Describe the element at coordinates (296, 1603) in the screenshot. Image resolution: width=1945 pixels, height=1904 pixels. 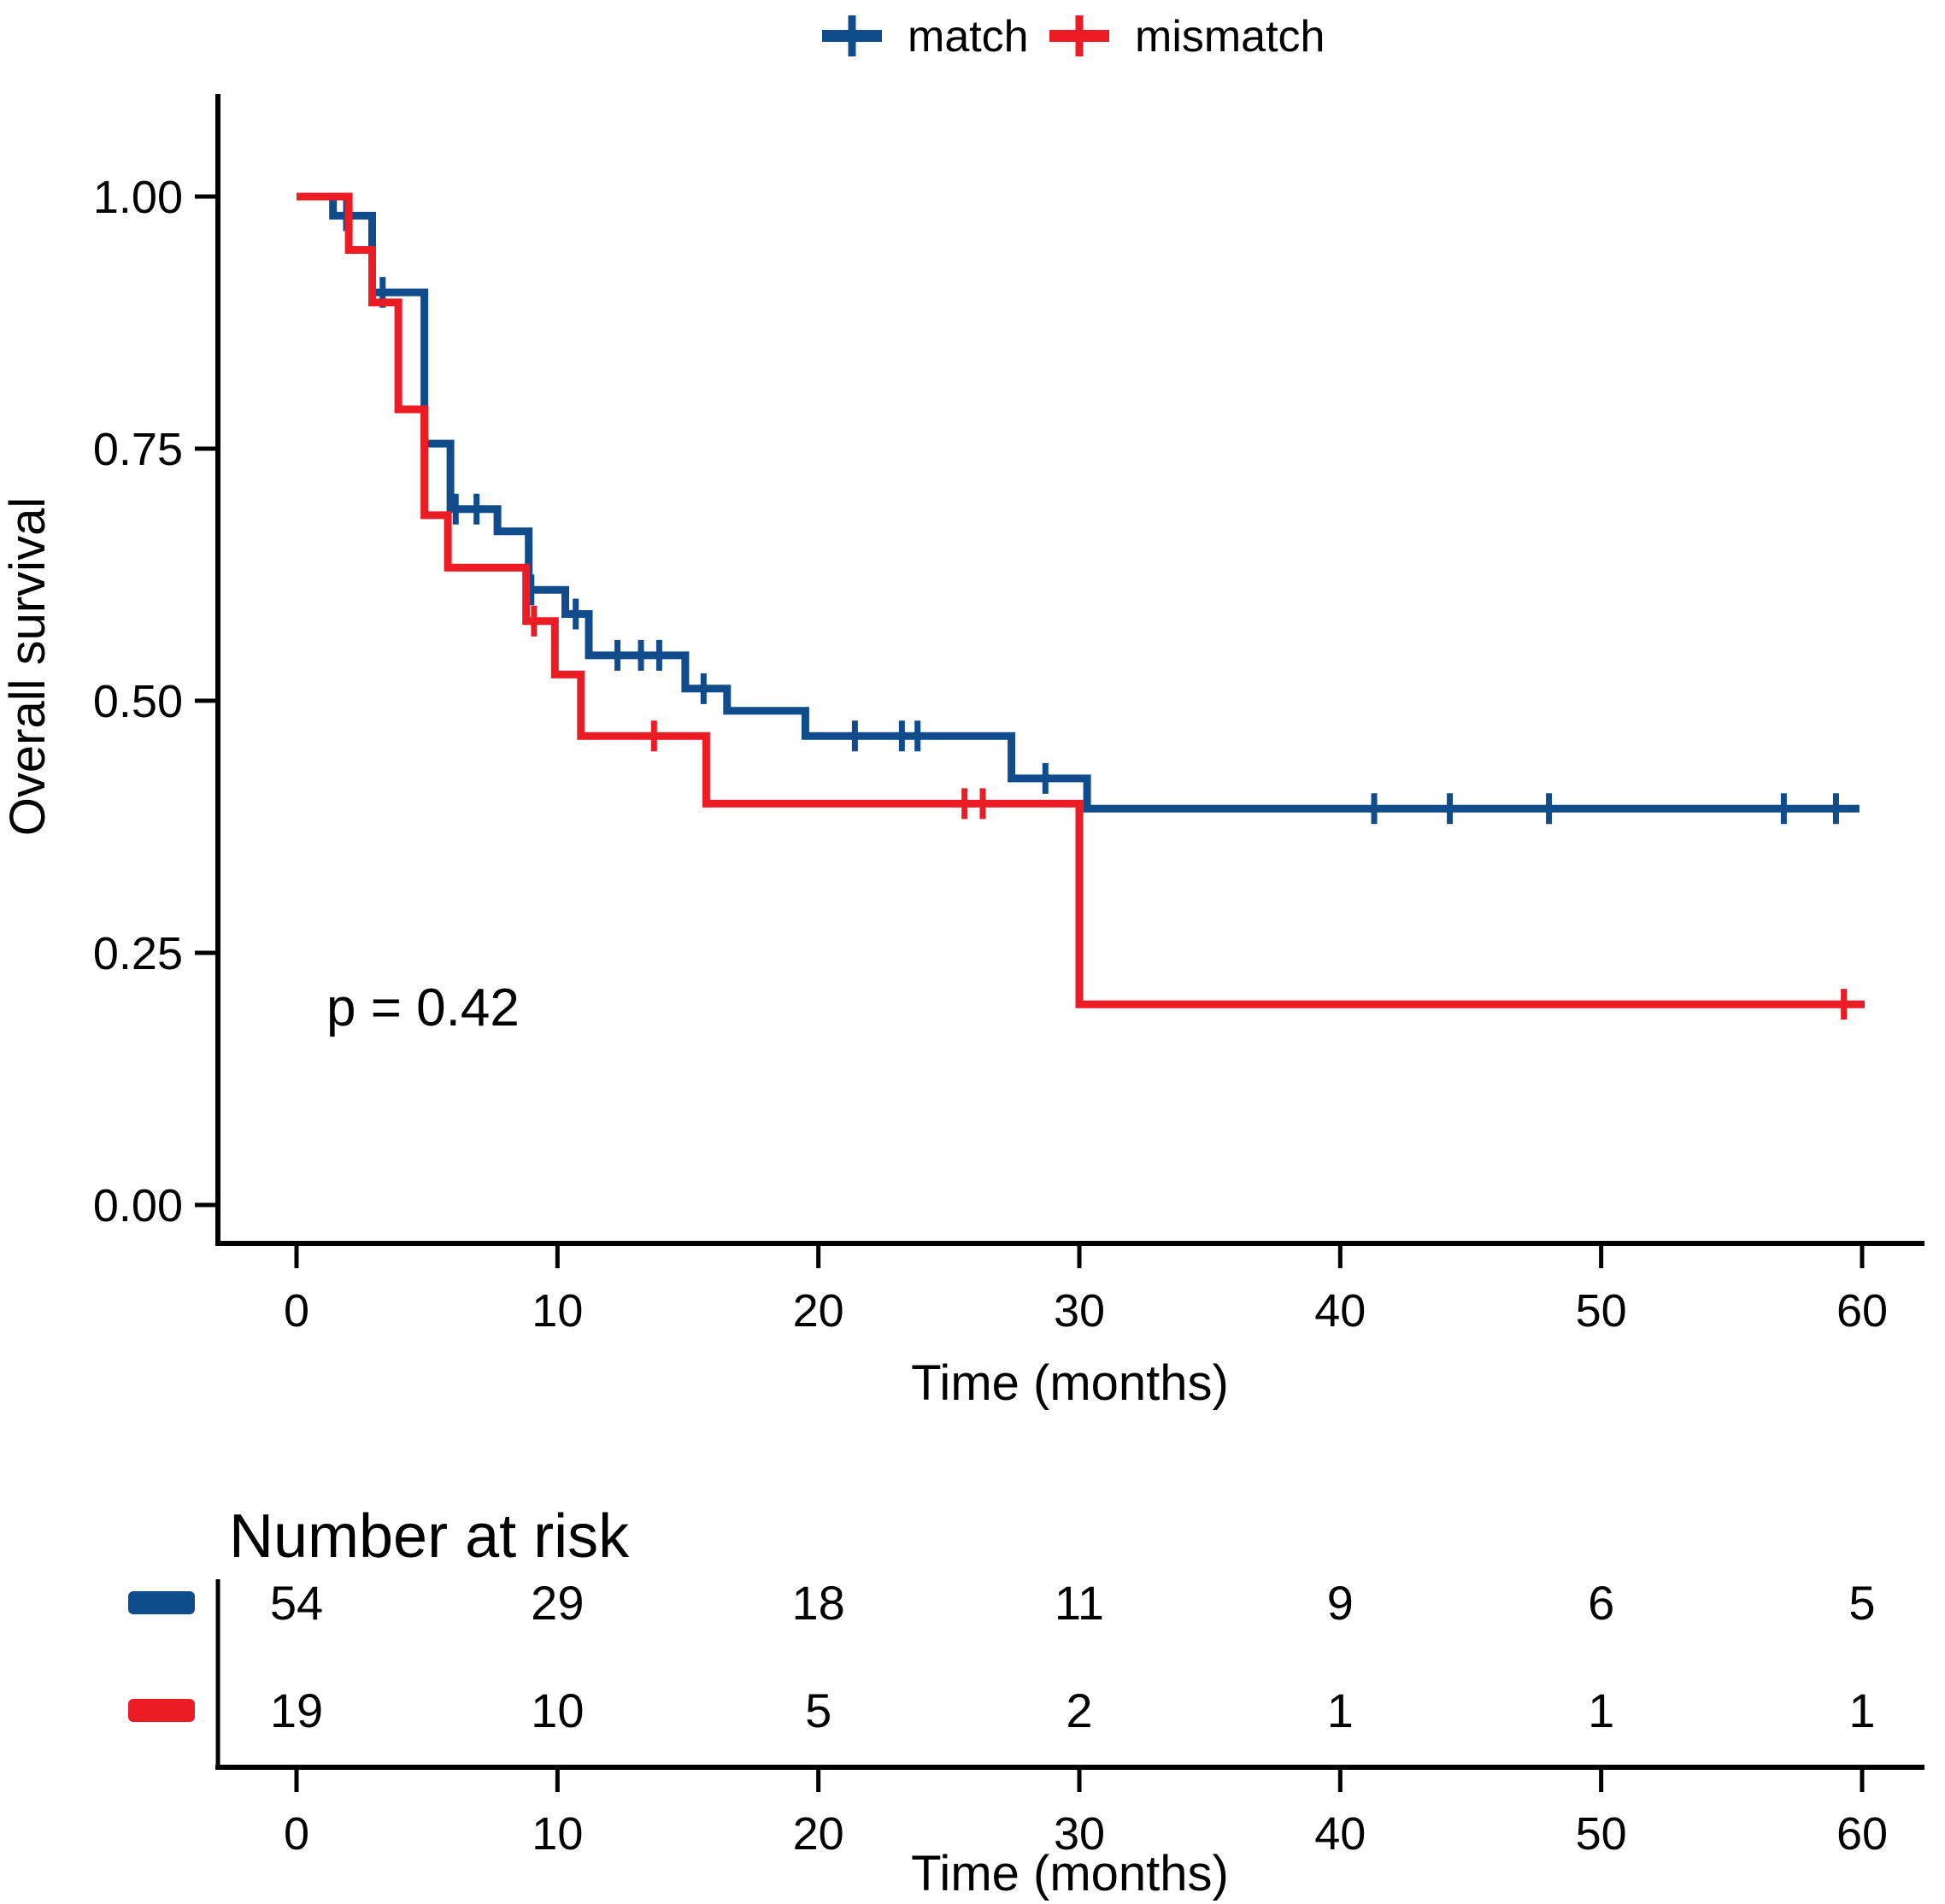
I see `risk-count-match: 54` at that location.